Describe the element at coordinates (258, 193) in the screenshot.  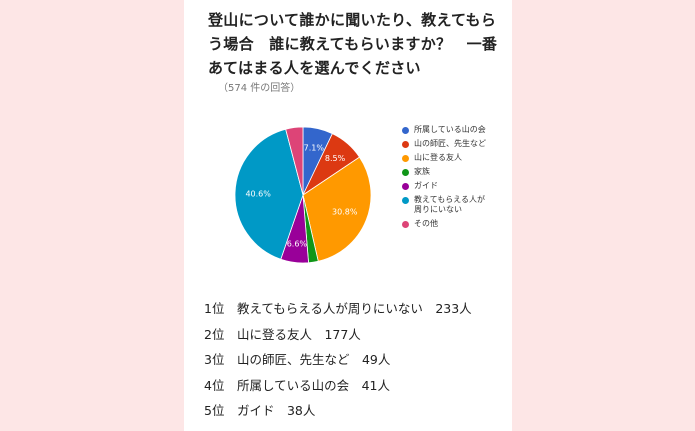
I see `pie-slice-label-6: 40.6%` at that location.